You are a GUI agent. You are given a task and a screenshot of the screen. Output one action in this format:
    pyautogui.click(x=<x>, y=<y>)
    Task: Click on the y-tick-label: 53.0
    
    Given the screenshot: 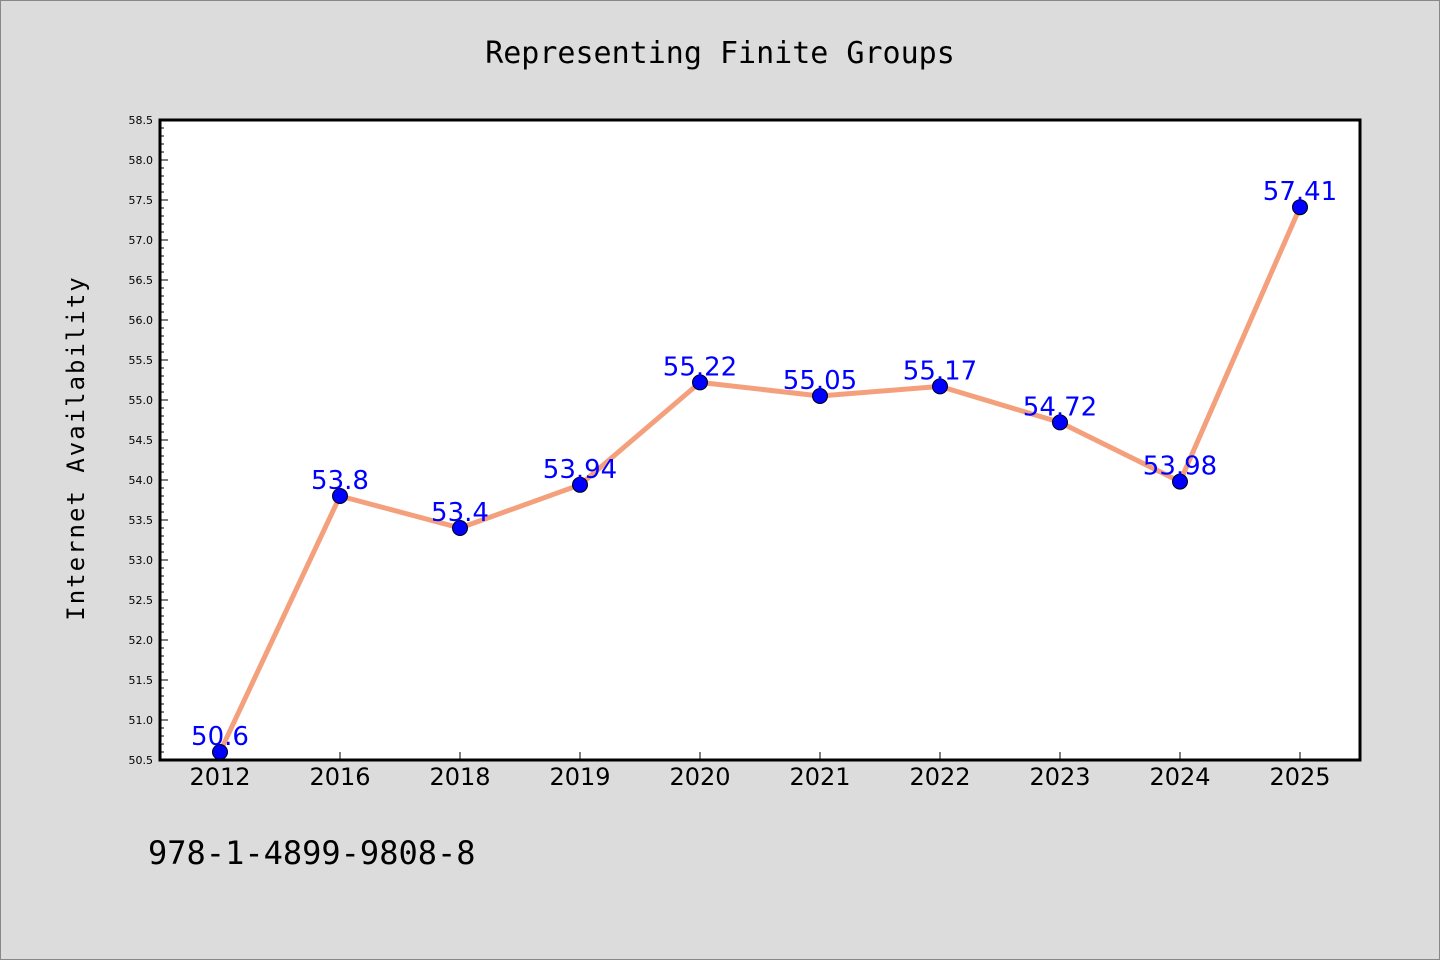 What is the action you would take?
    pyautogui.click(x=141, y=560)
    